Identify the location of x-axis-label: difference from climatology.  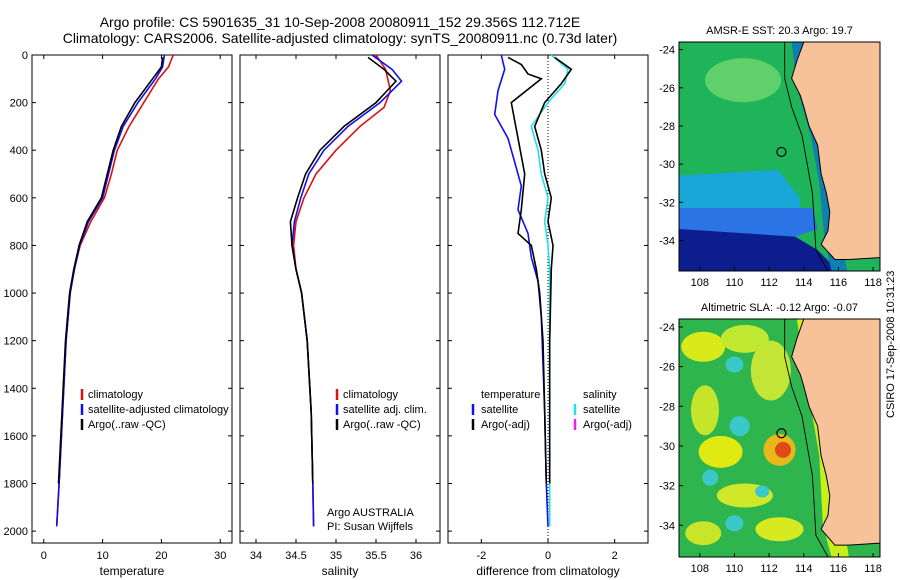
(547, 571).